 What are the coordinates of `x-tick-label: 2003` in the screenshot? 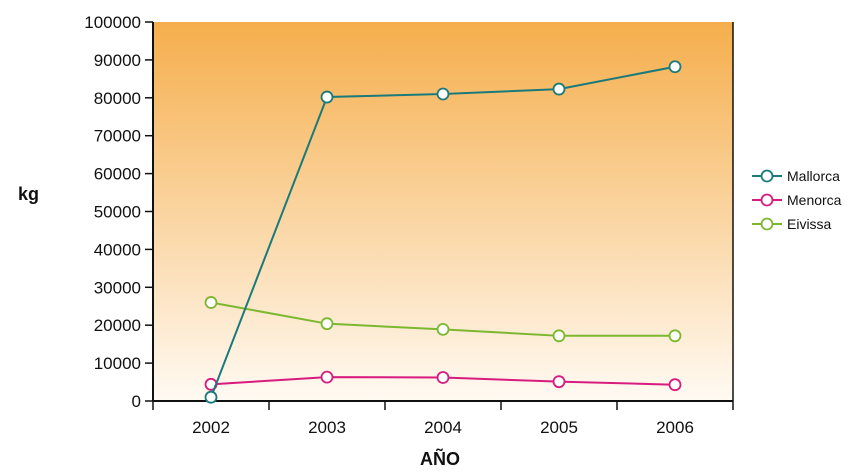 It's located at (327, 427).